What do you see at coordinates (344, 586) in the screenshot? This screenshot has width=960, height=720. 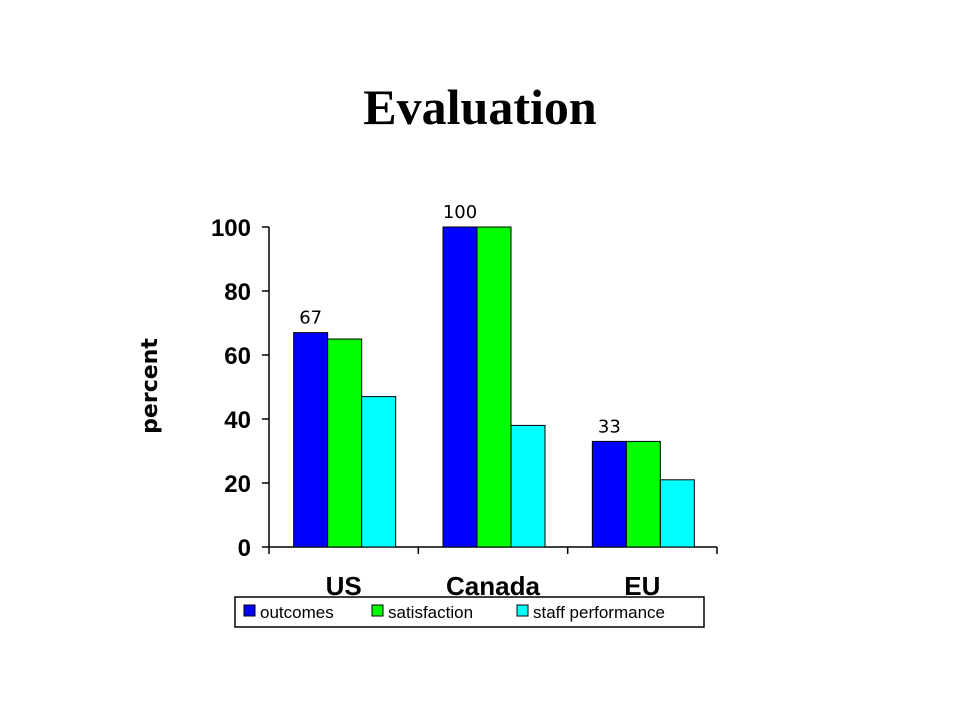 I see `category-label: US` at bounding box center [344, 586].